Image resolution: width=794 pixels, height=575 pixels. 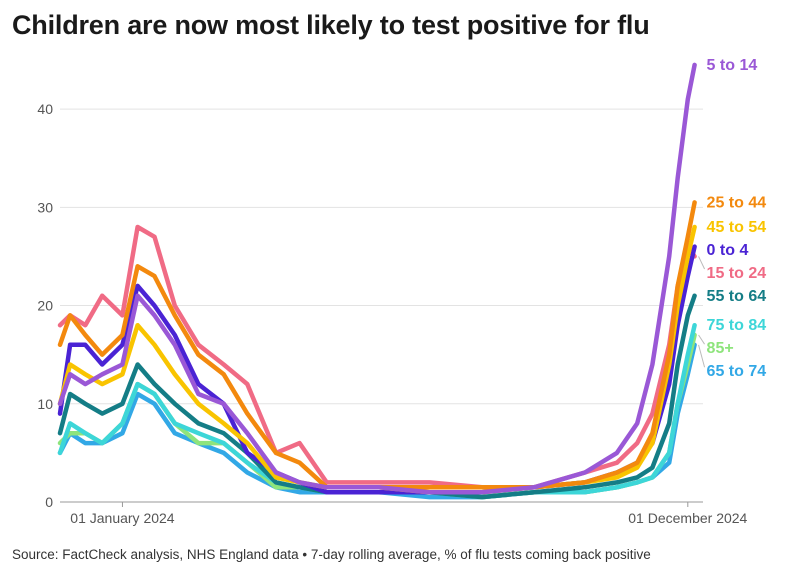 I want to click on series-label-0-to-4: 0 to 4, so click(x=728, y=250).